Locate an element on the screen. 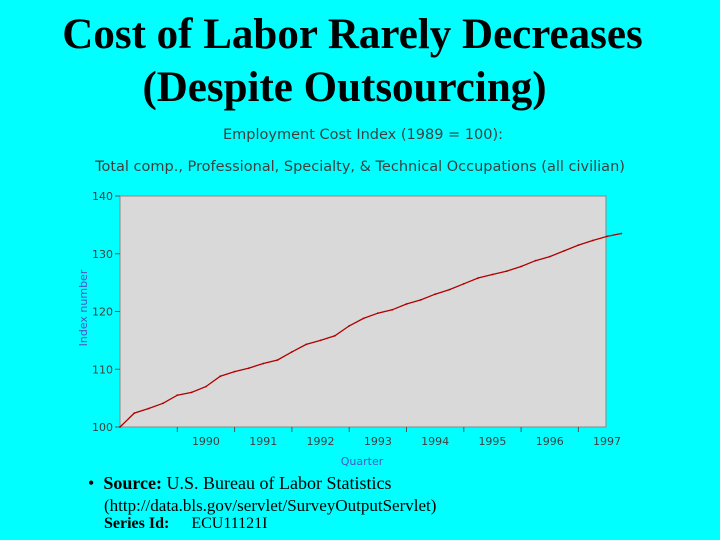  y-tick-label: 120 is located at coordinates (102, 312).